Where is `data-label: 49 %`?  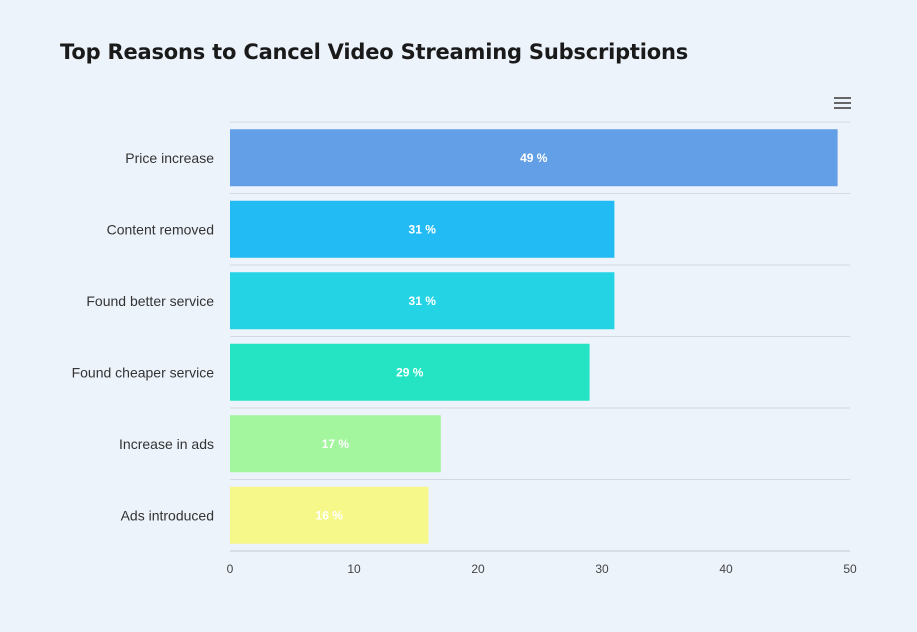
data-label: 49 % is located at coordinates (534, 158).